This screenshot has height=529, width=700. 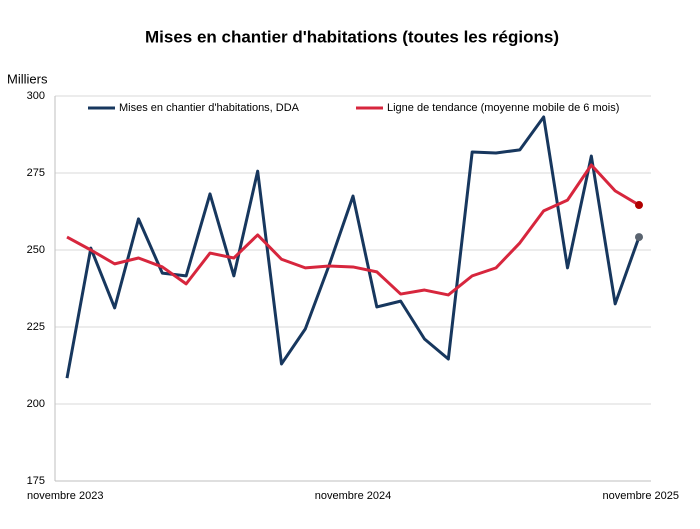 I want to click on x-tick-label: novembre 2024, so click(x=353, y=496).